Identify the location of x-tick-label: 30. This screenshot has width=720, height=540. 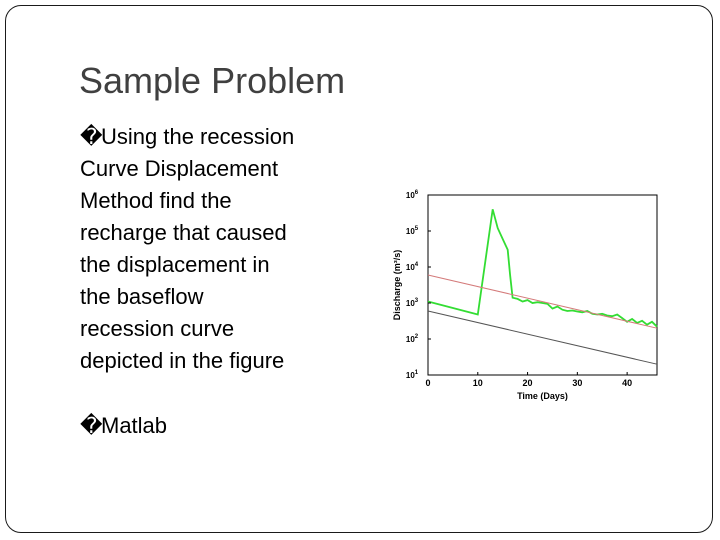
(577, 383).